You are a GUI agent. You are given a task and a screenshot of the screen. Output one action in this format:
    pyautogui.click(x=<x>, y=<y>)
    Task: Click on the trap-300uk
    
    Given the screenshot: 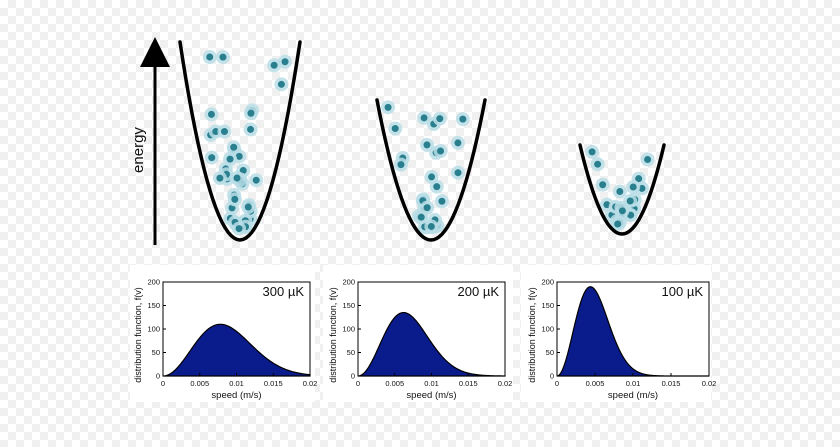 What is the action you would take?
    pyautogui.click(x=240, y=141)
    